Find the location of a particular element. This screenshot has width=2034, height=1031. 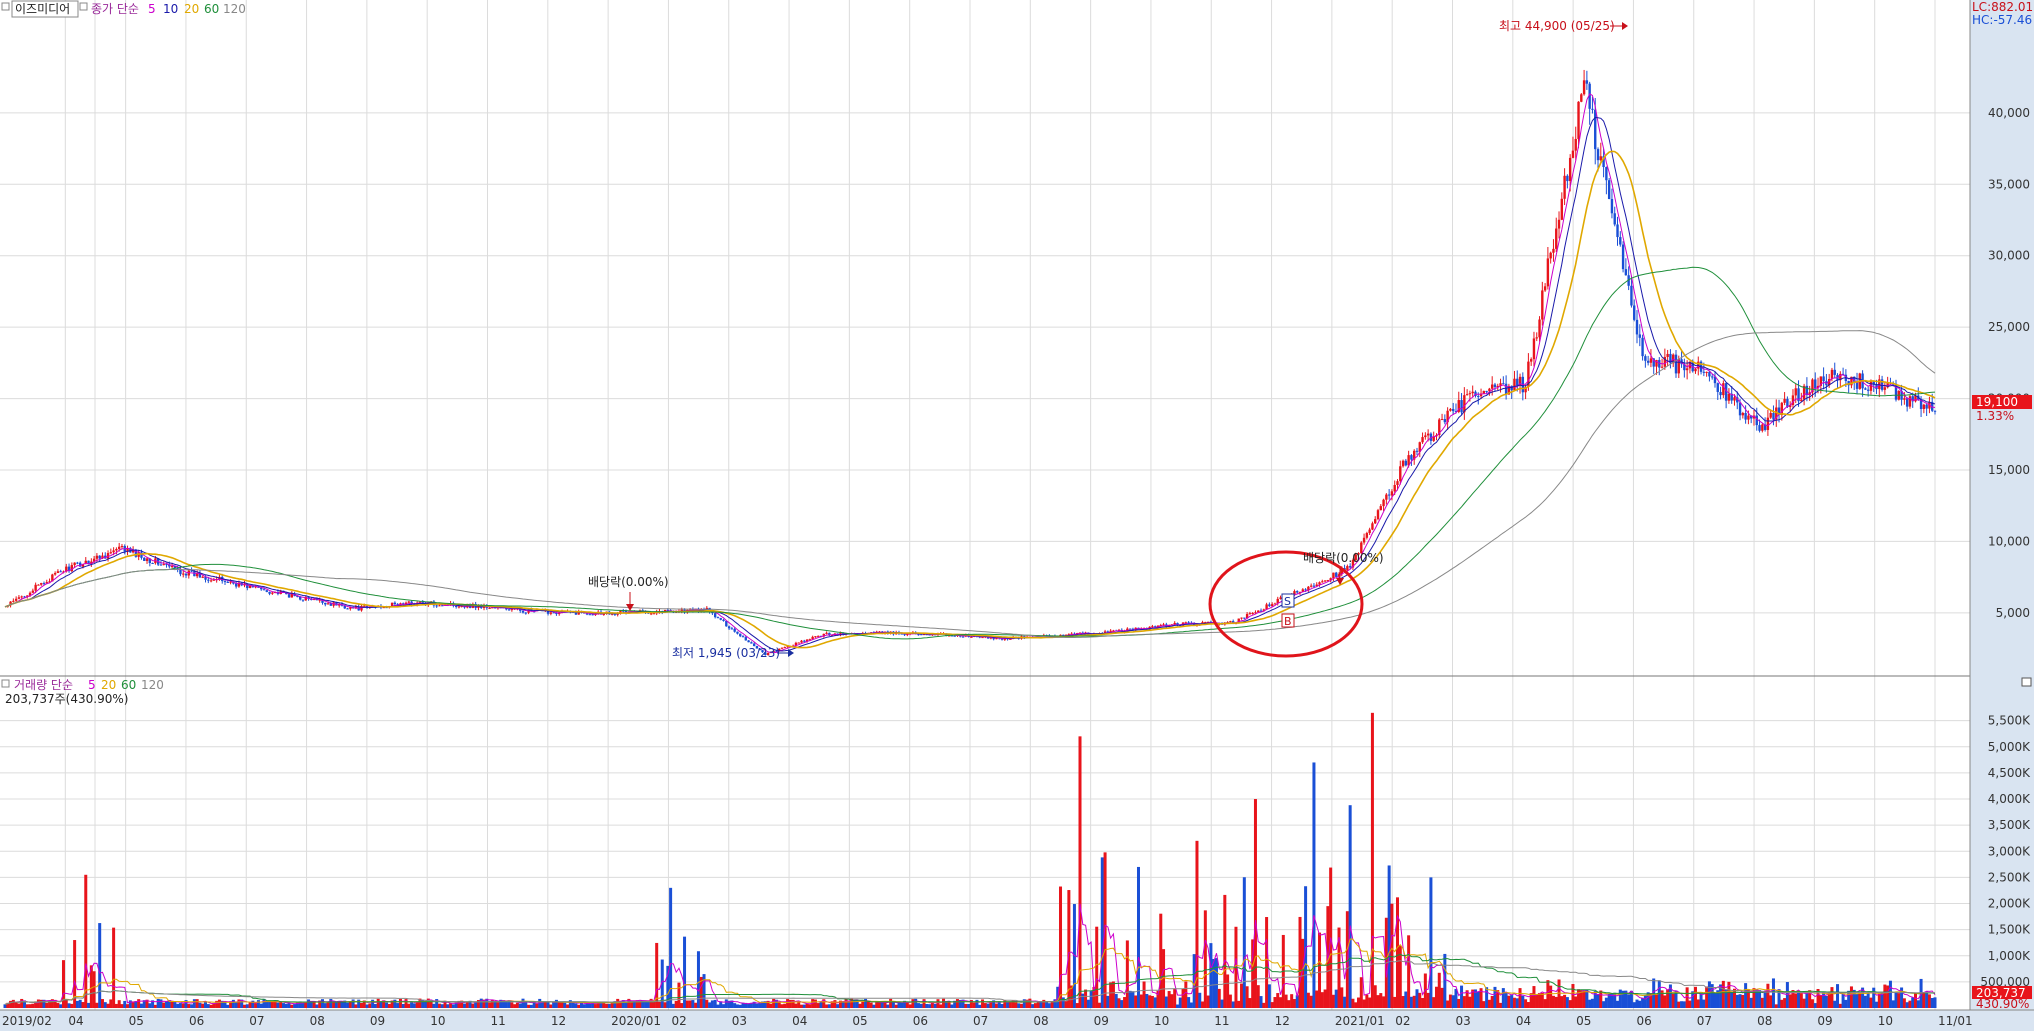

current-volume: 203,737 is located at coordinates (2001, 993).